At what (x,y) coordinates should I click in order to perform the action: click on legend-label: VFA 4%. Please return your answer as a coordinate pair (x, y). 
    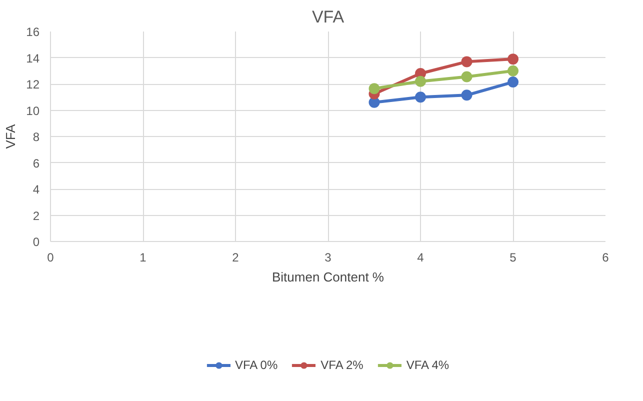
    Looking at the image, I should click on (428, 365).